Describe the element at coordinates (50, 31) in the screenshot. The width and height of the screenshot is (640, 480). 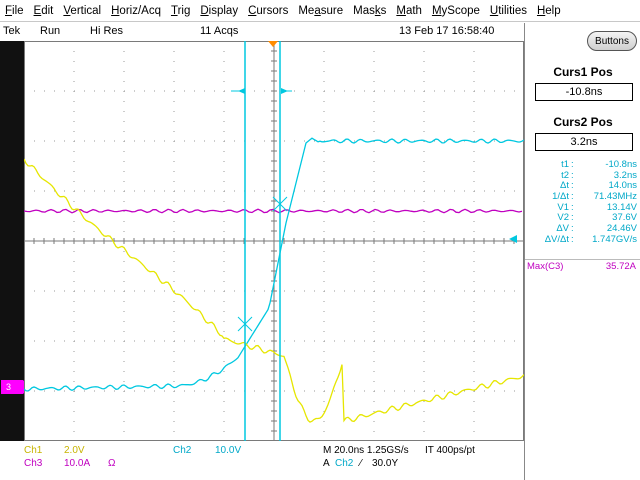
I see `run-state: Run` at that location.